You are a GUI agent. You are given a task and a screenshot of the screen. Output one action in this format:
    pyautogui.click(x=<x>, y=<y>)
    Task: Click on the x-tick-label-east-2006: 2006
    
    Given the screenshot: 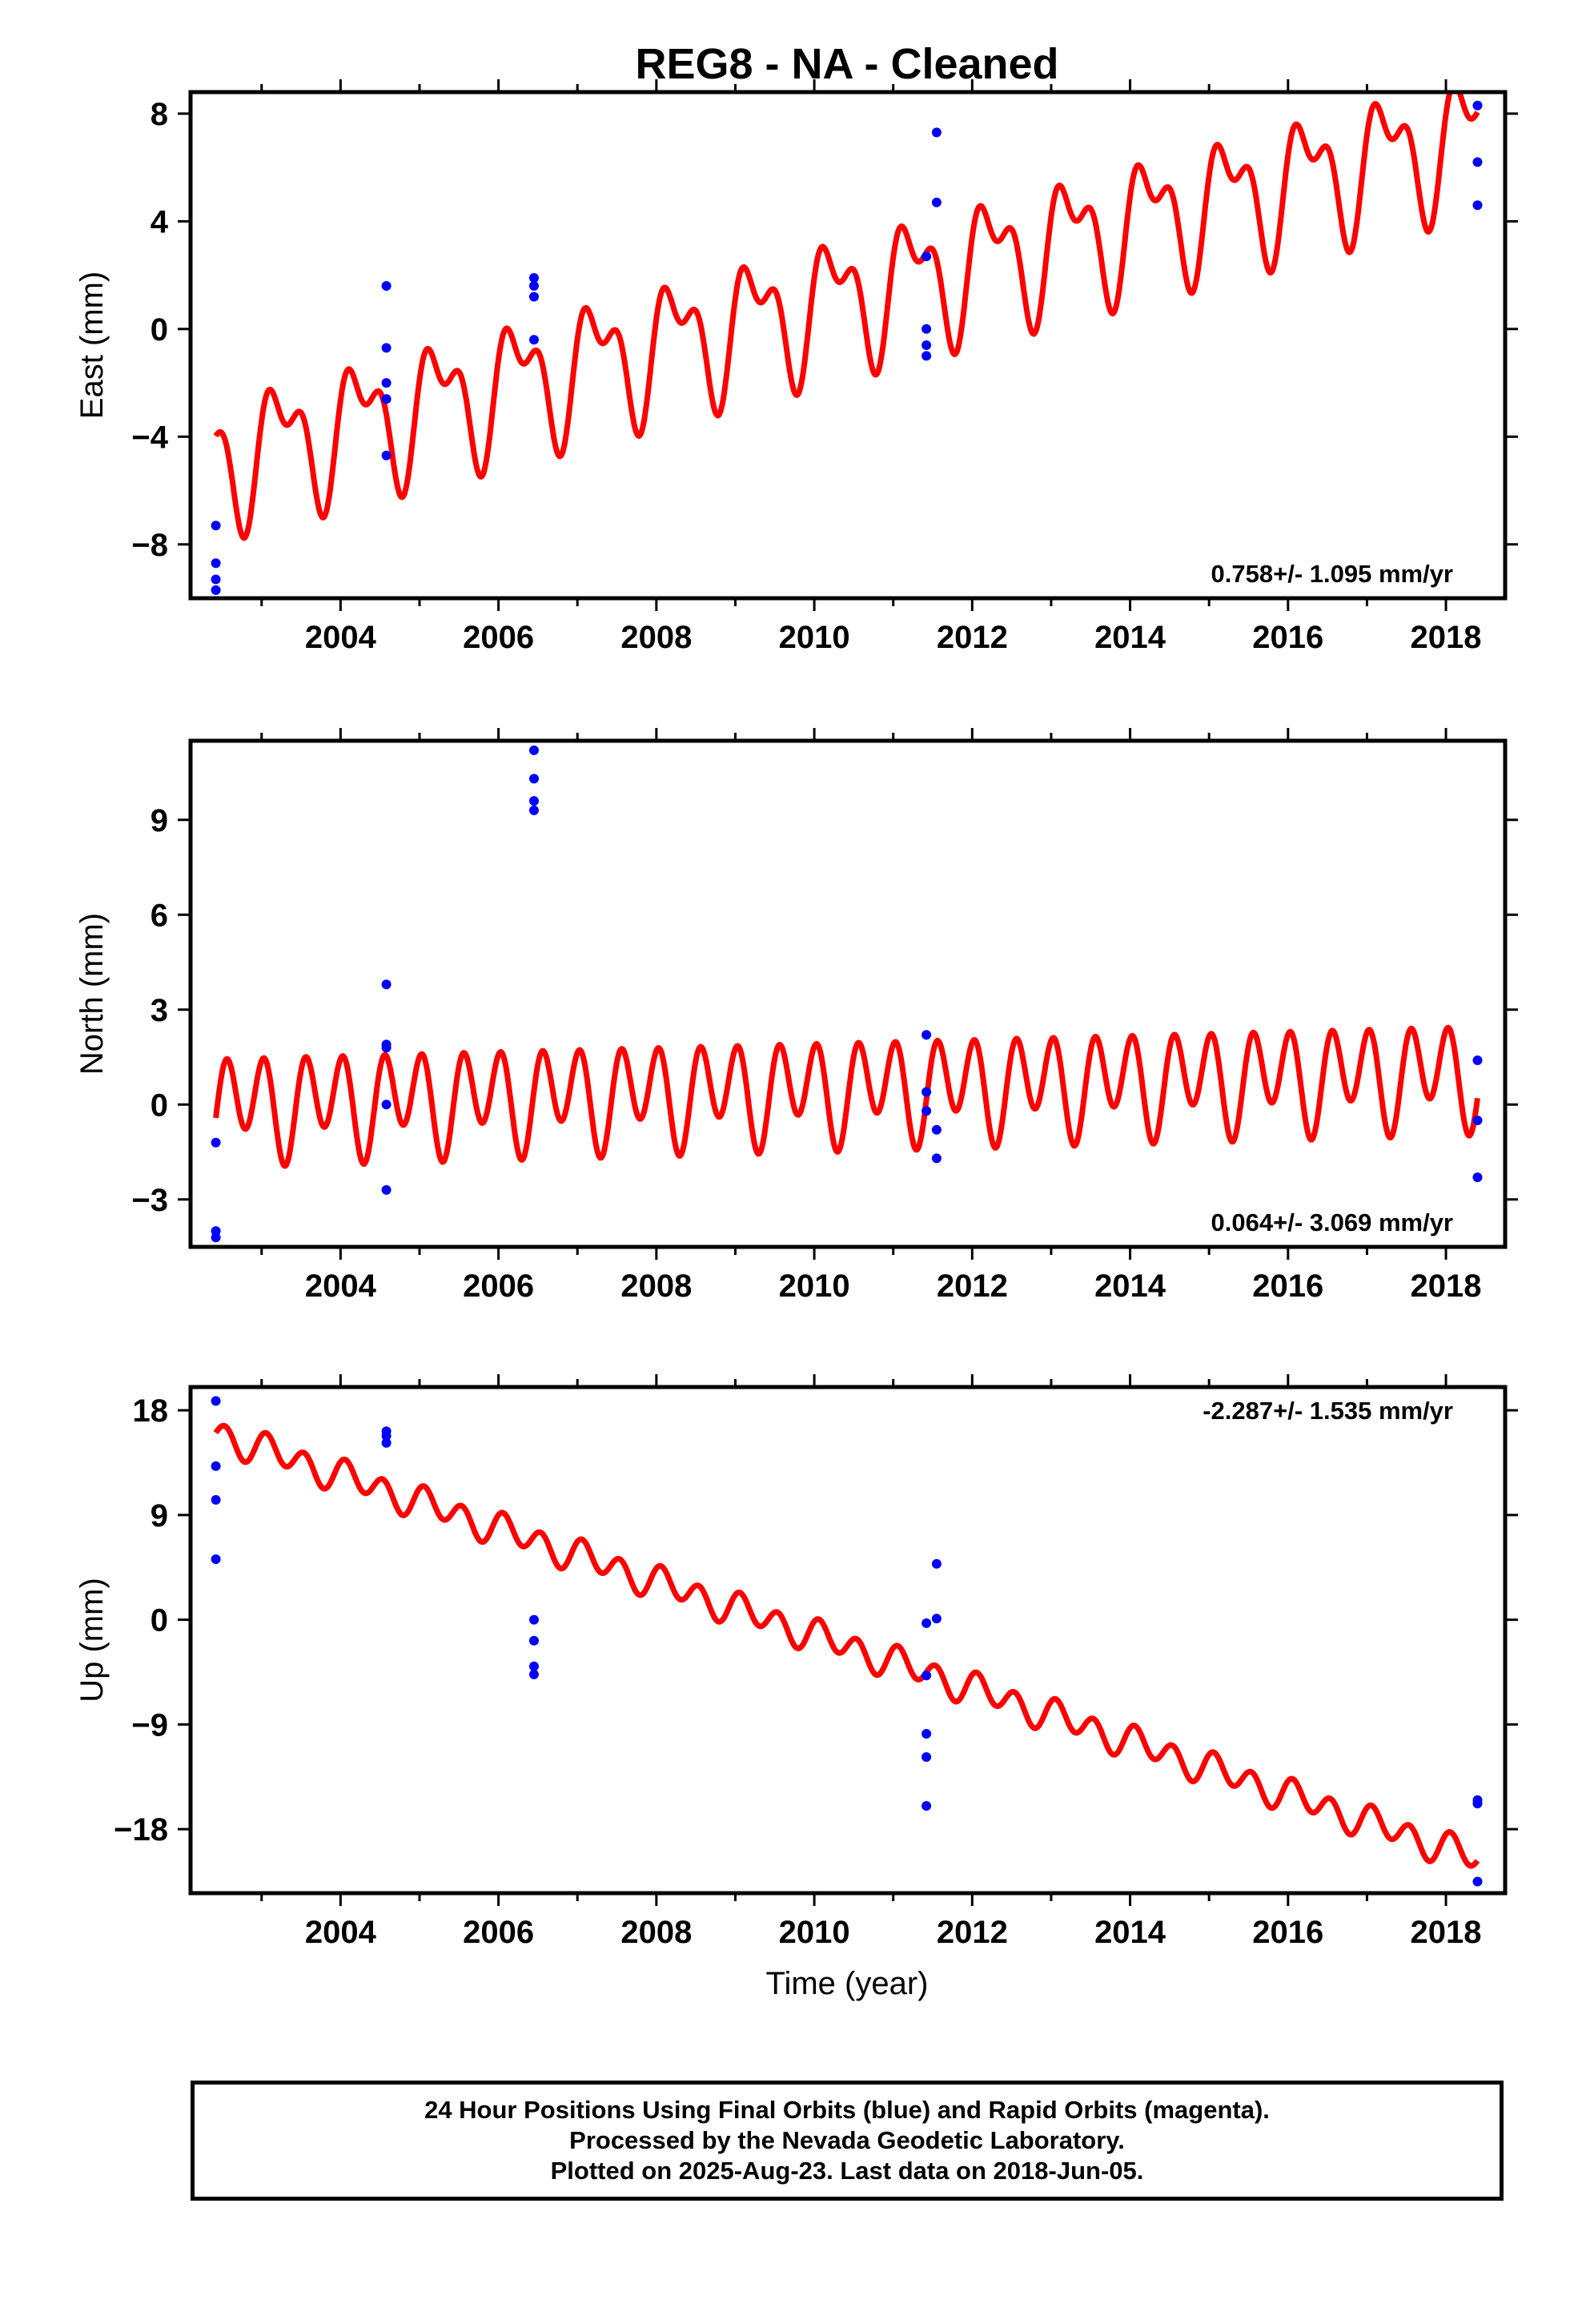 What is the action you would take?
    pyautogui.click(x=498, y=637)
    